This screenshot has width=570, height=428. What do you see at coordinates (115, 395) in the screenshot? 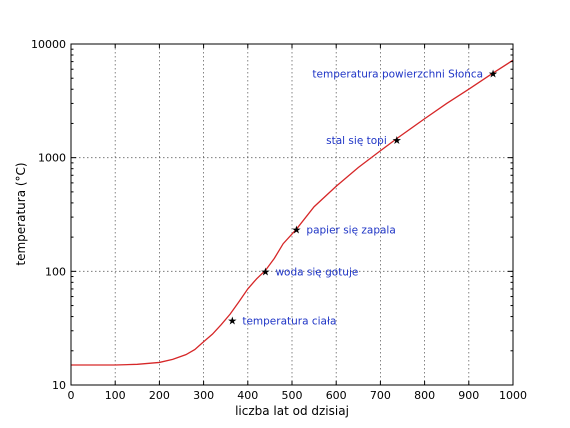
I see `x-tick-label: 100` at bounding box center [115, 395].